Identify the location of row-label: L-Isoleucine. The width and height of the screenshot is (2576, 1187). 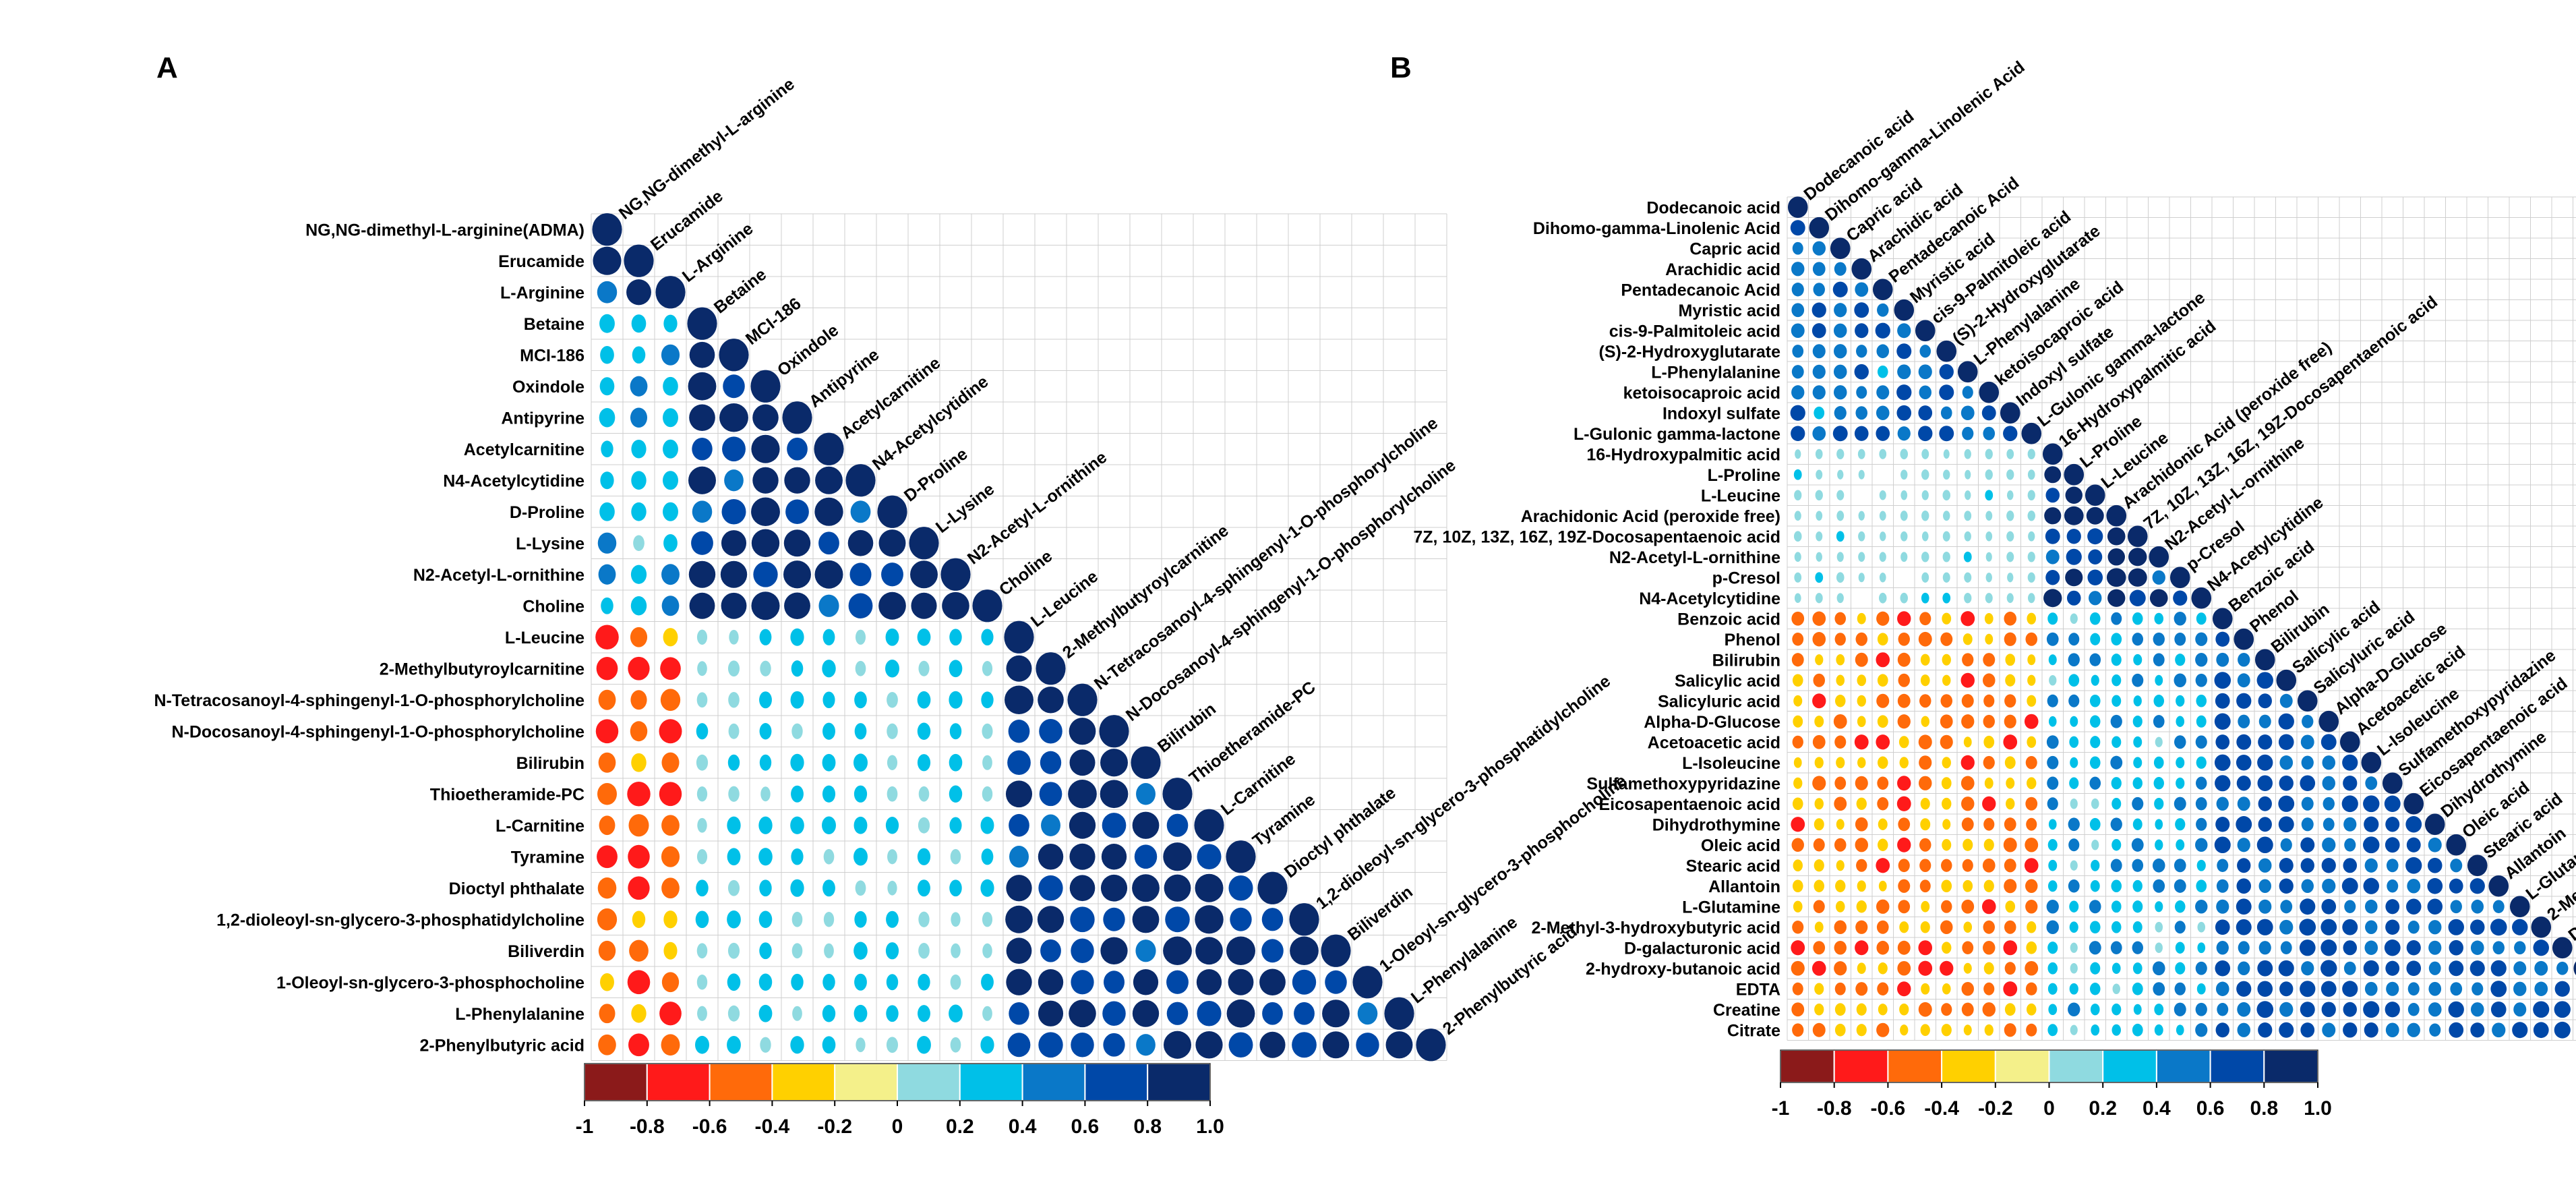
(1731, 763).